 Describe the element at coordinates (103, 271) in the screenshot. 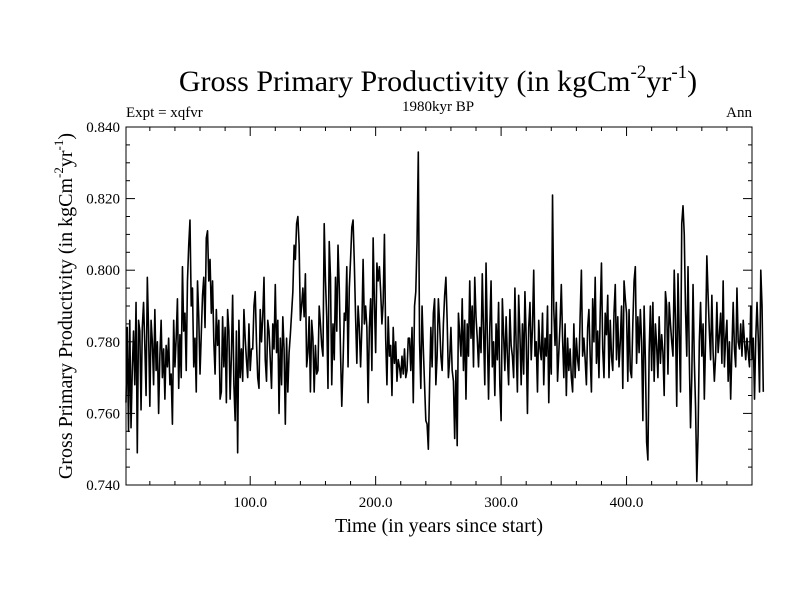

I see `y-tick-label: 0.800` at that location.